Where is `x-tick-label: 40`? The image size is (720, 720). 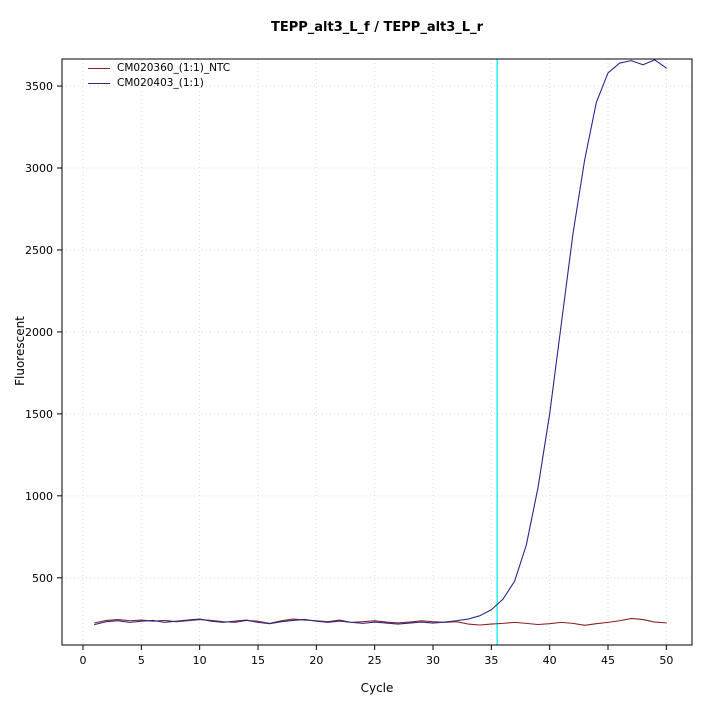
x-tick-label: 40 is located at coordinates (550, 660).